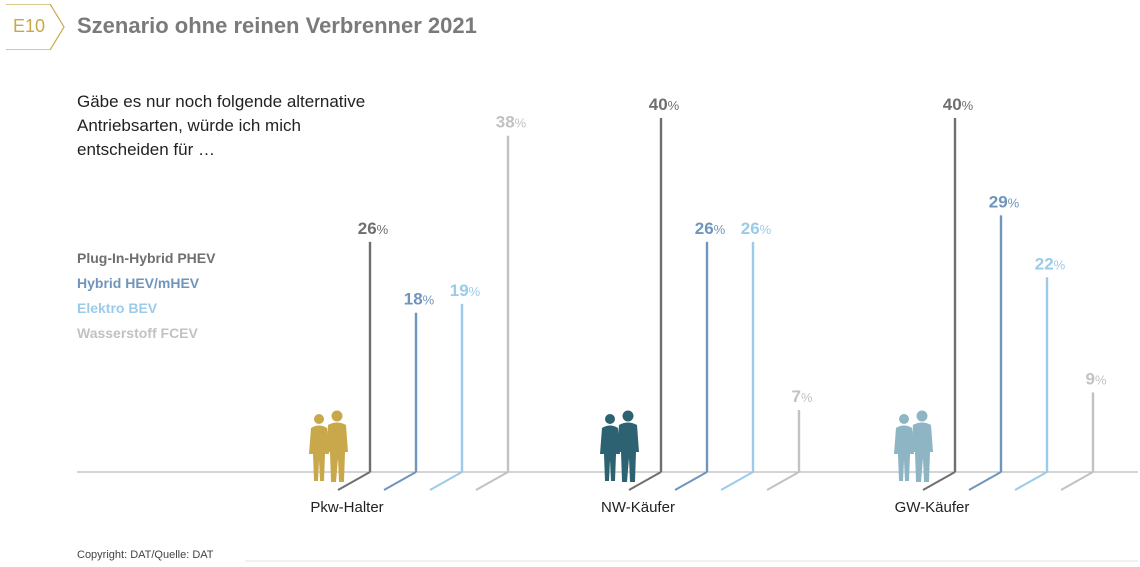 The image size is (1140, 567). Describe the element at coordinates (932, 507) in the screenshot. I see `category-label: GW-Käufer` at that location.